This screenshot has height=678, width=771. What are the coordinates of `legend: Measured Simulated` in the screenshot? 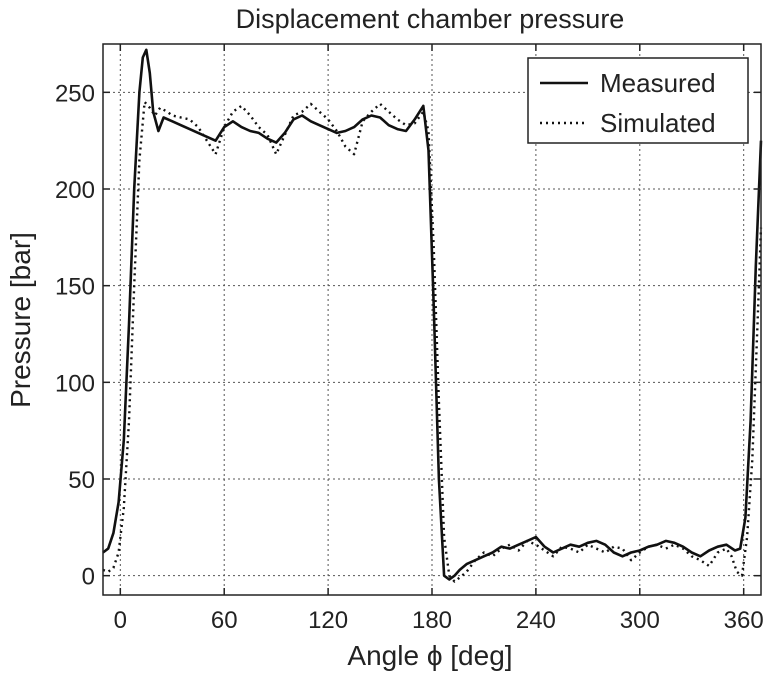 It's located at (638, 100).